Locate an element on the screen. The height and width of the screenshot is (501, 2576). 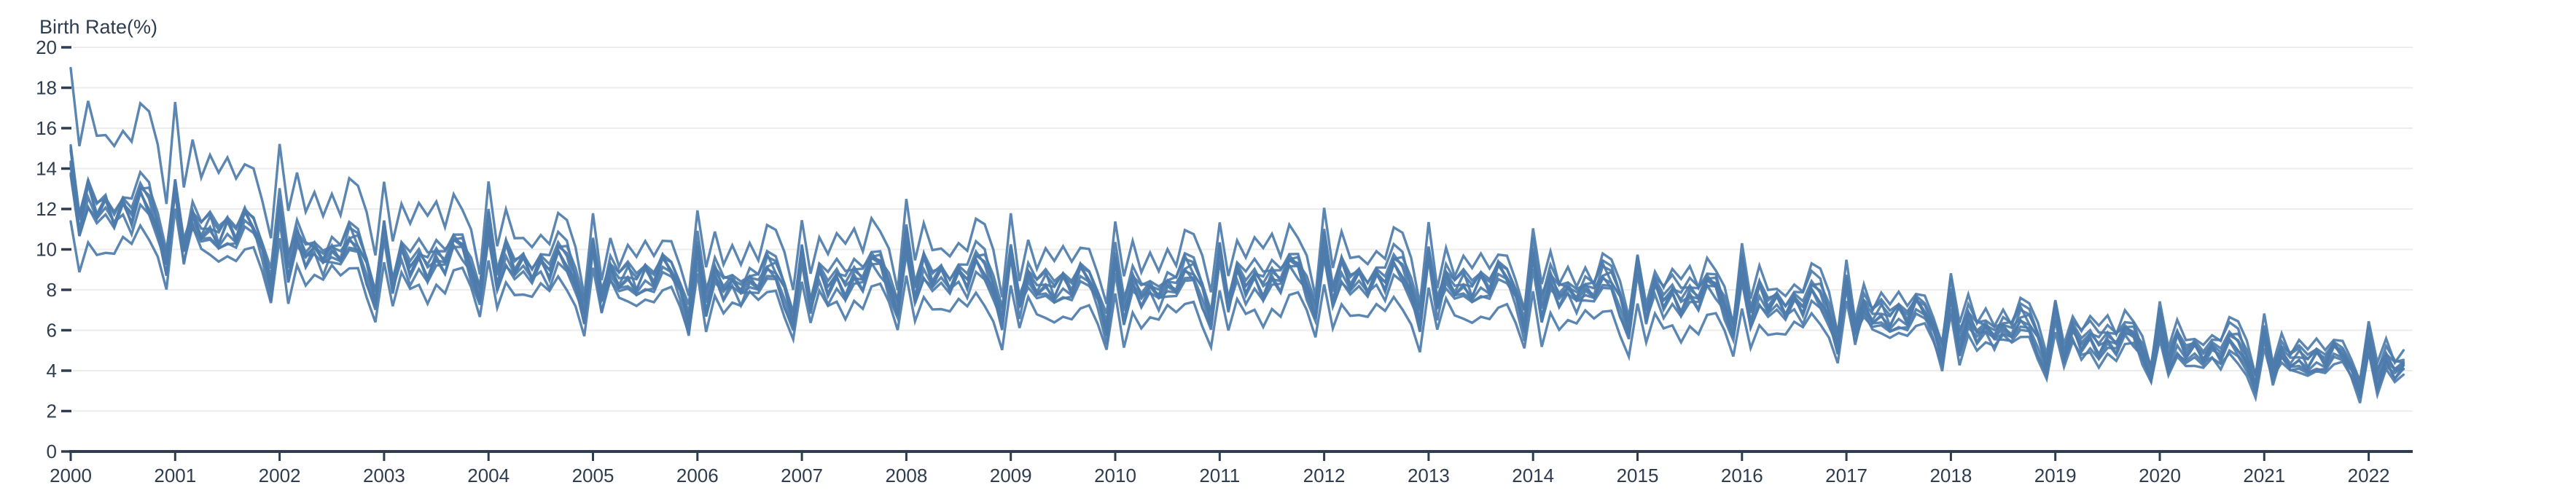
x-tick-label: 2019 is located at coordinates (2055, 475).